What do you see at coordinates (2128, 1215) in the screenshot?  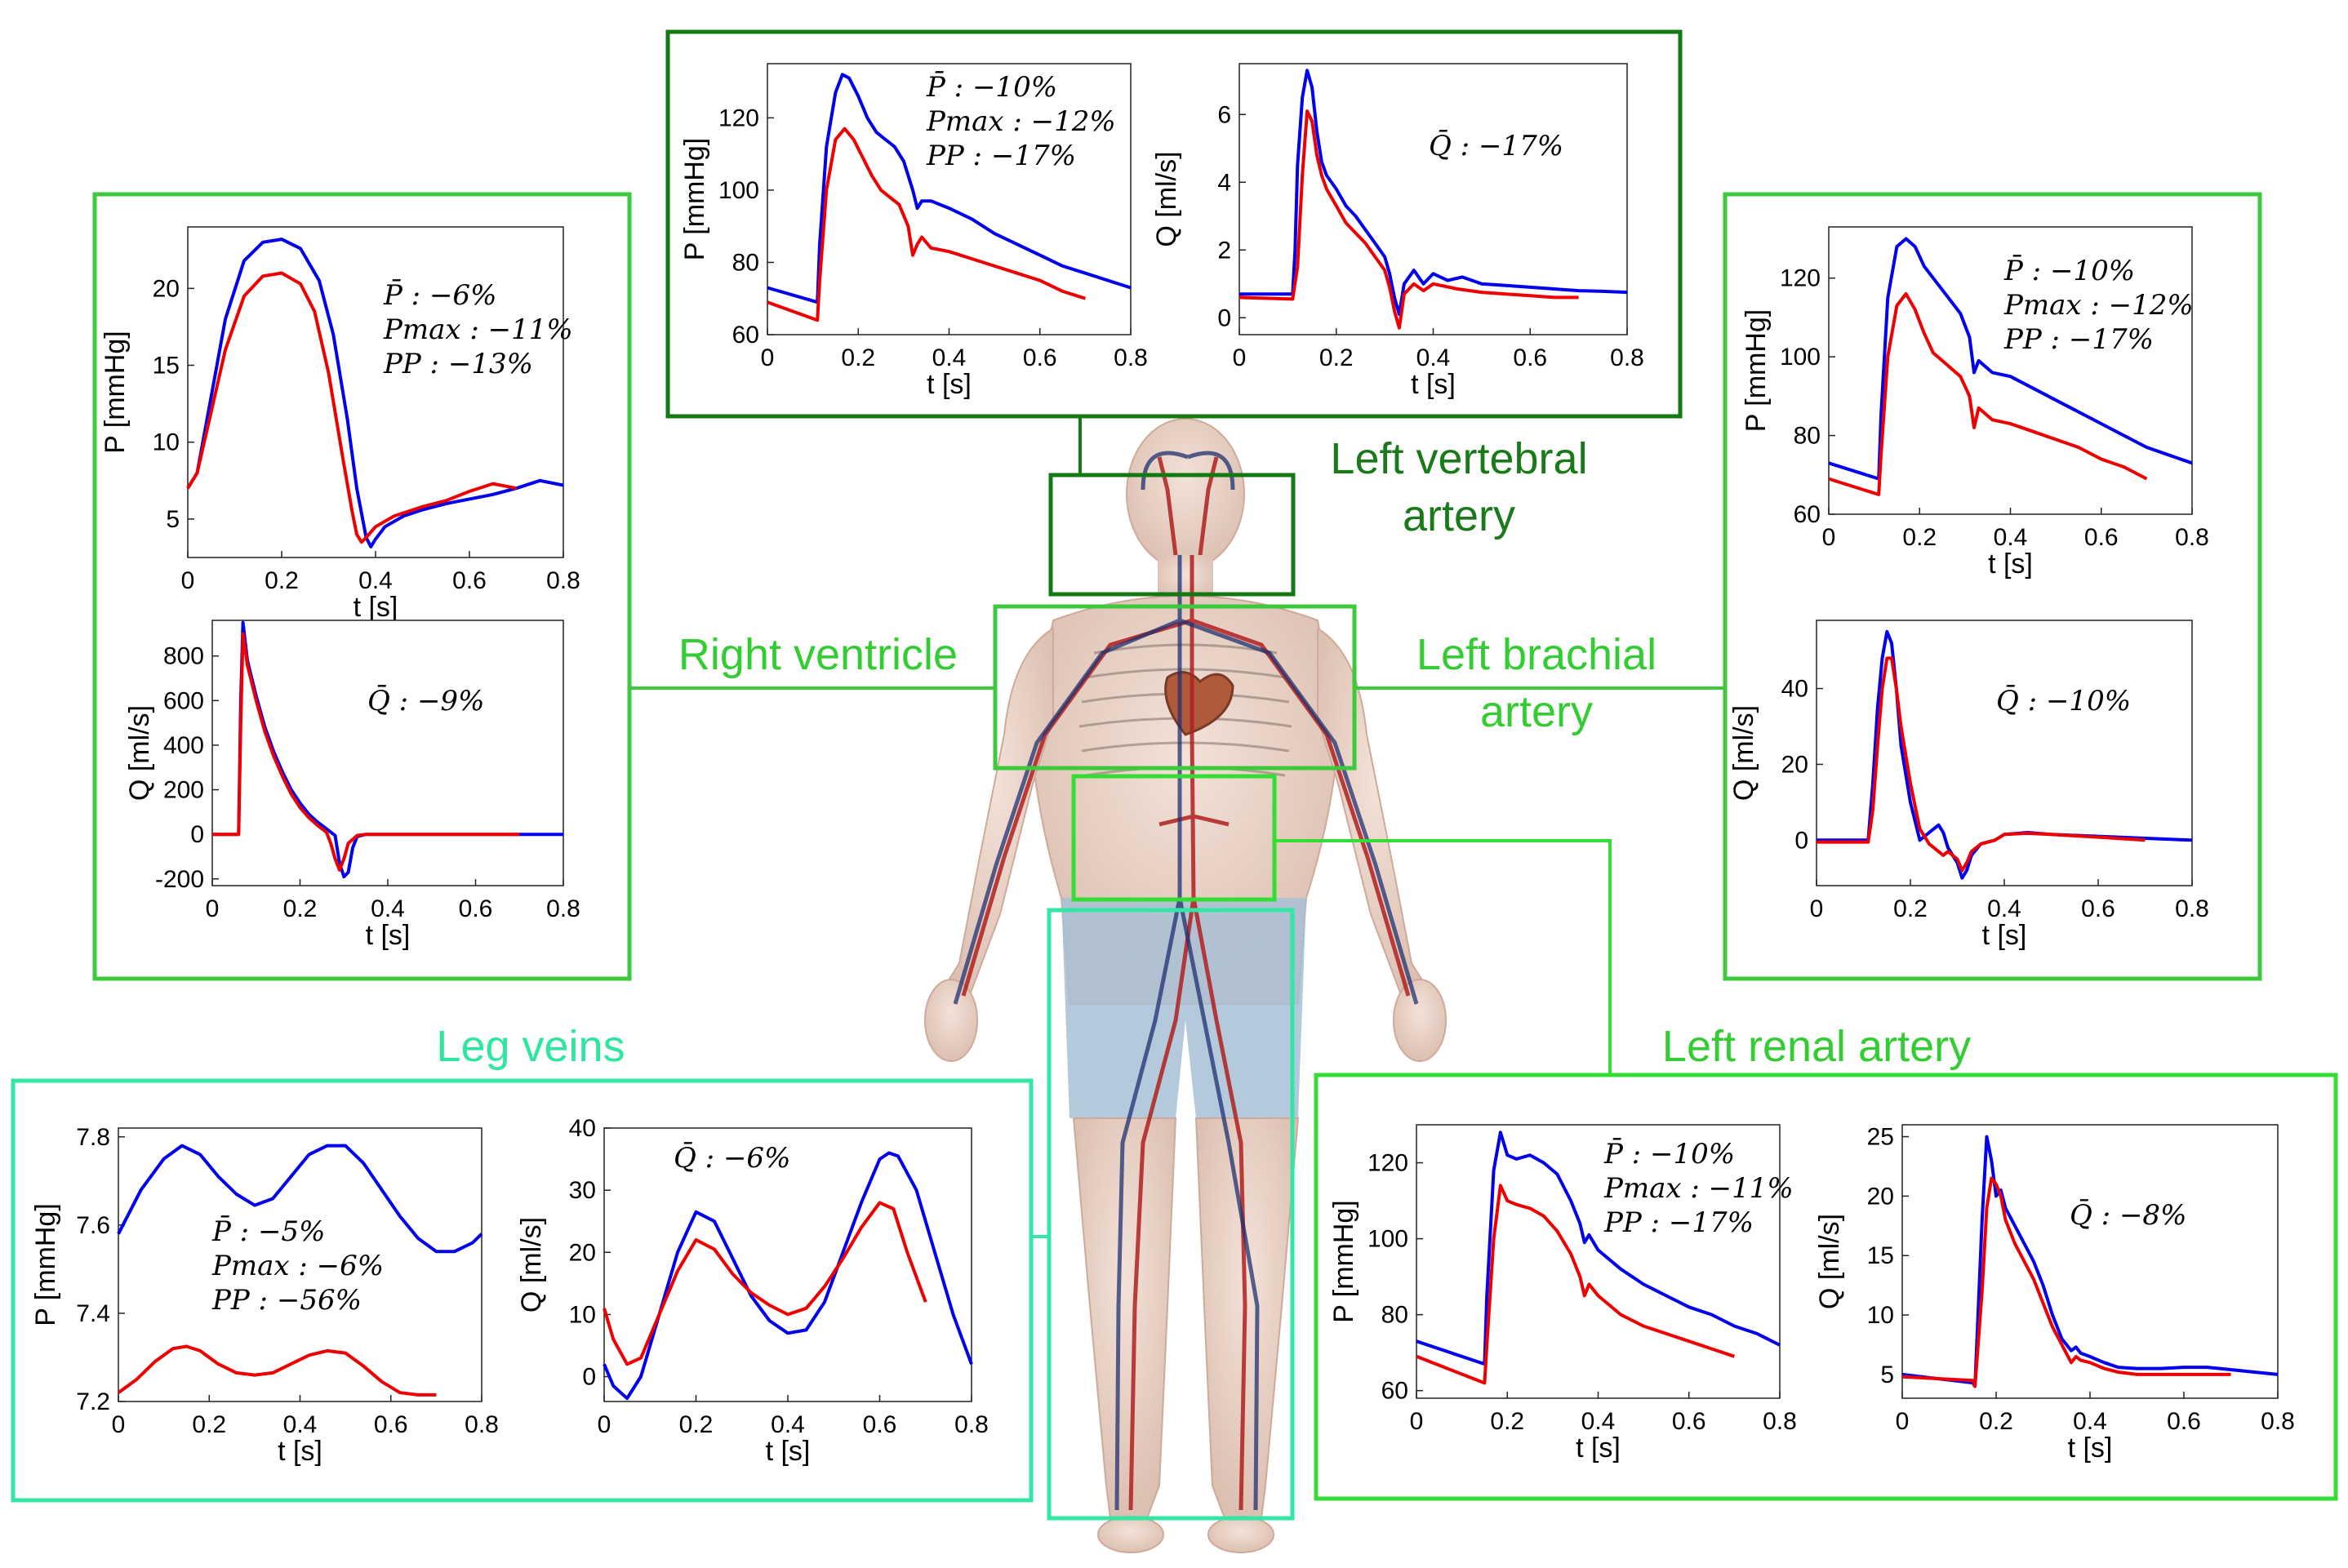 I see `stat-annotation: Q̄ : −8%` at bounding box center [2128, 1215].